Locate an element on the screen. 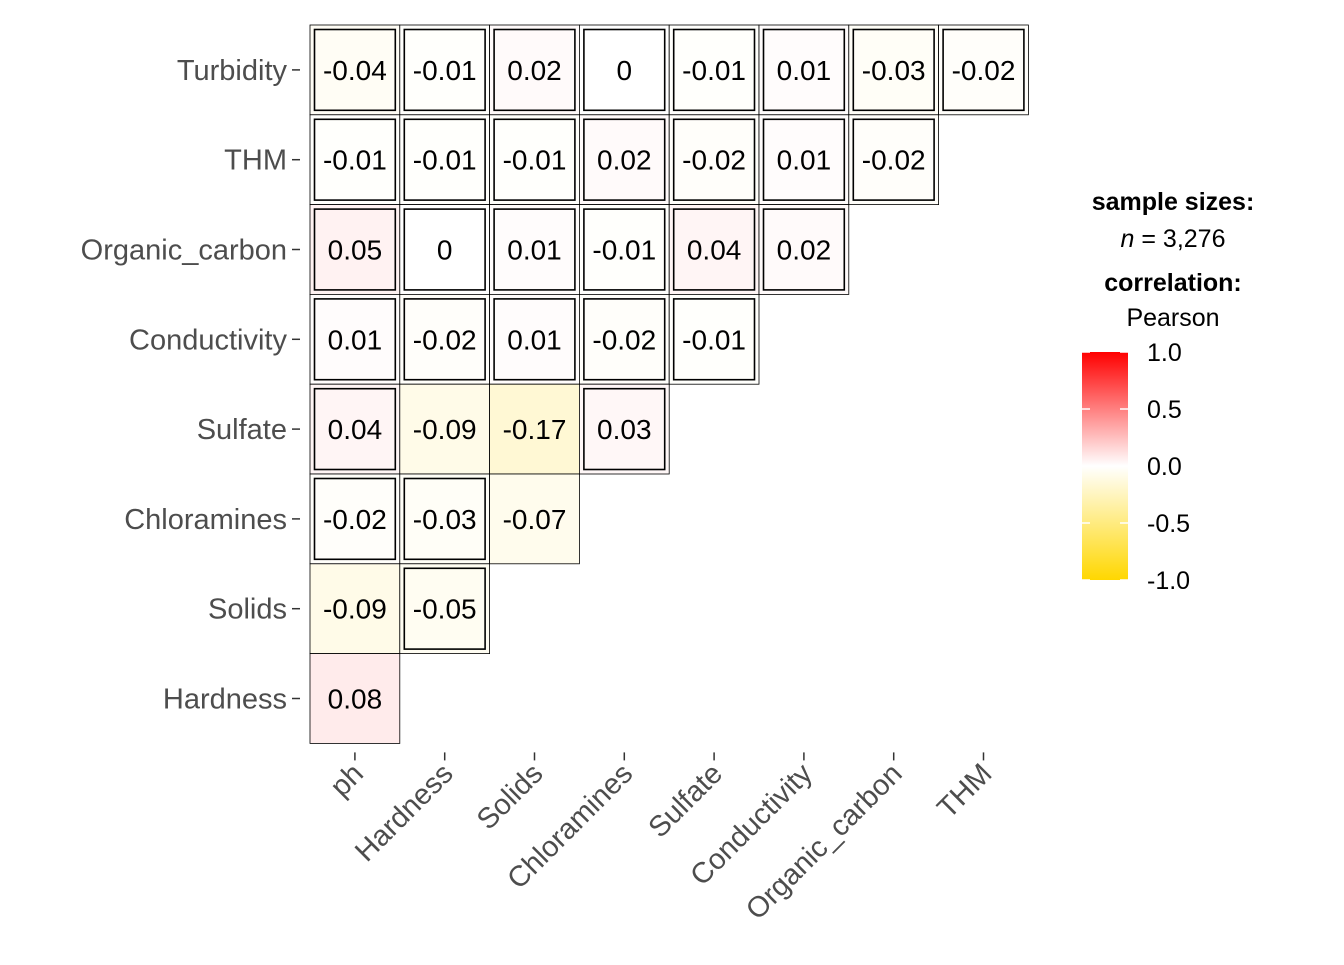 Image resolution: width=1344 pixels, height=965 pixels. legend-tick-label: -1.0 is located at coordinates (1168, 581).